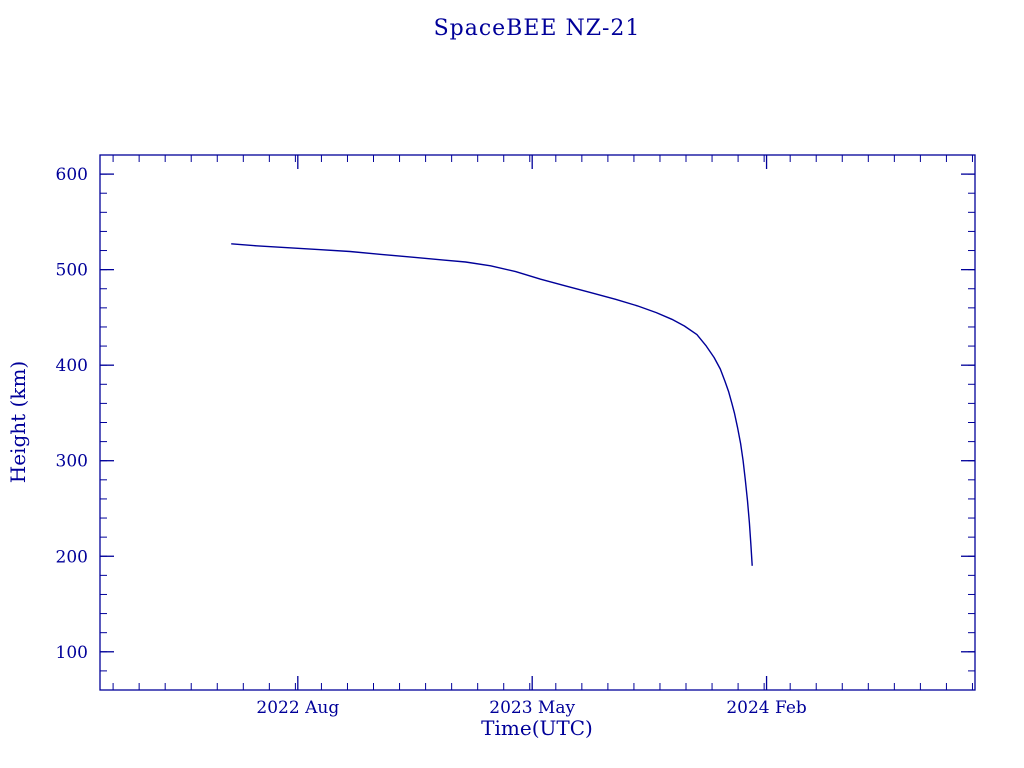 The image size is (1024, 768). I want to click on y-tick-label: 300, so click(72, 462).